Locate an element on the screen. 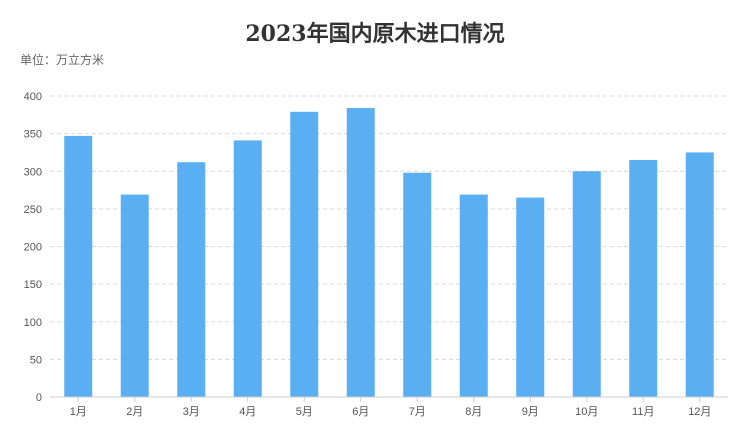  unit-label: 单位：万立方米 is located at coordinates (62, 60).